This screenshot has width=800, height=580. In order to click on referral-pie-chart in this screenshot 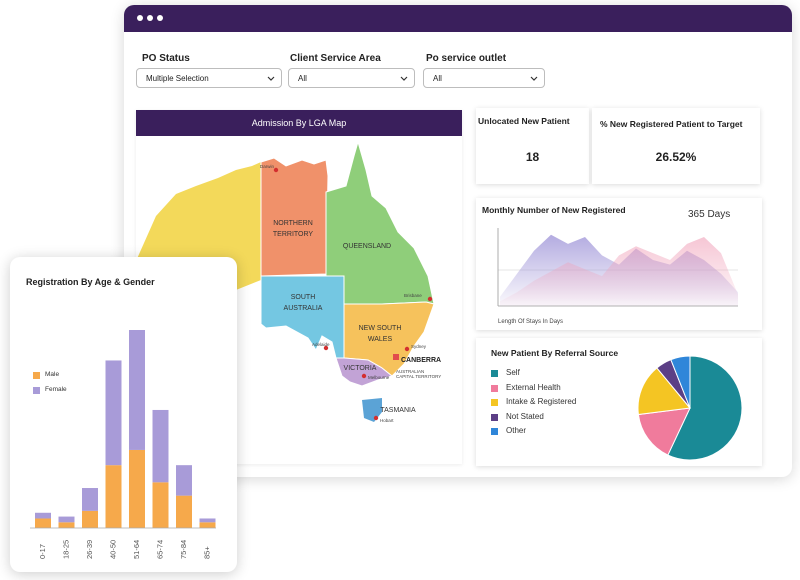, I will do `click(690, 408)`.